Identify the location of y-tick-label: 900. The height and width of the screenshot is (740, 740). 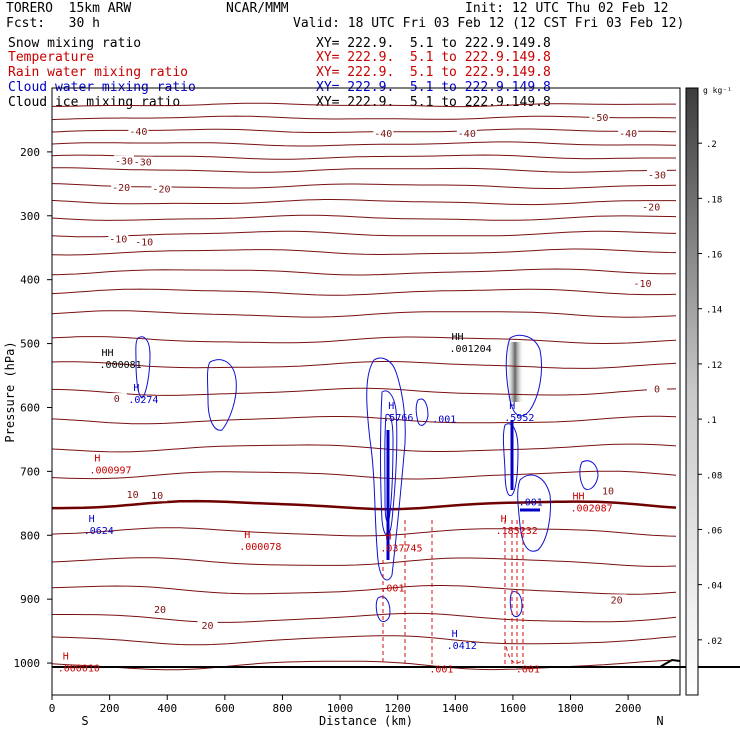
(30, 599).